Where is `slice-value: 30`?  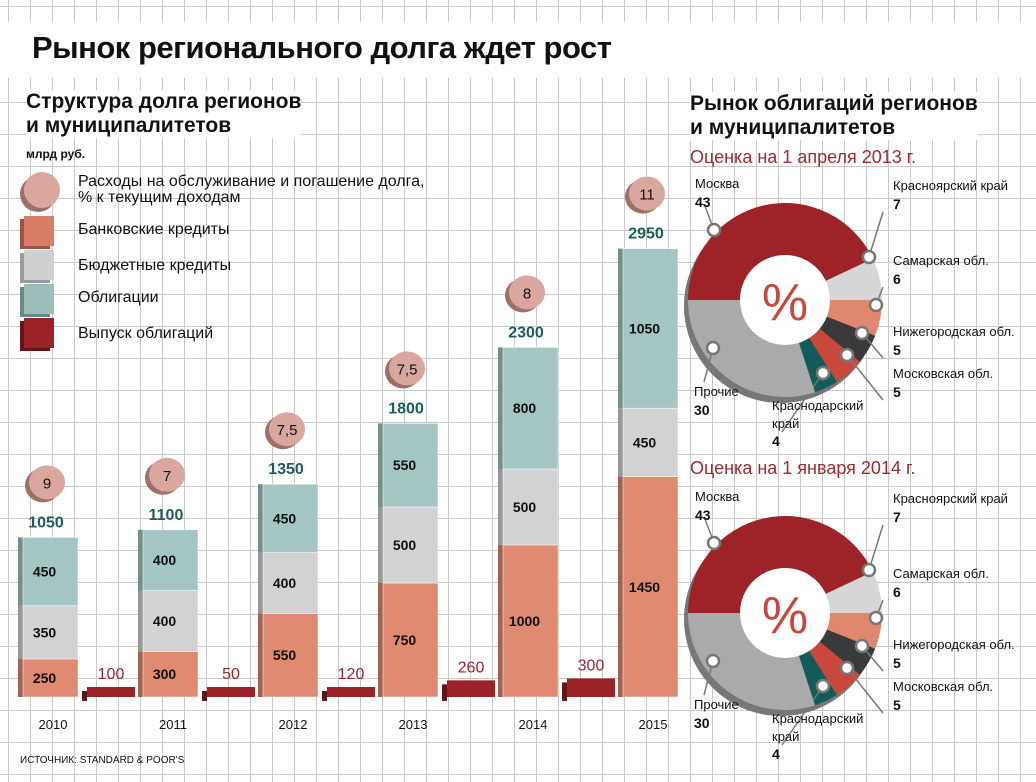 slice-value: 30 is located at coordinates (702, 723).